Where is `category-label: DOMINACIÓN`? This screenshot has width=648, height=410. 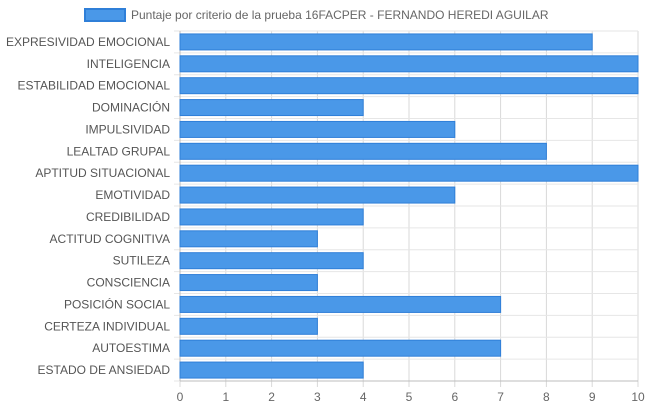
category-label: DOMINACIÓN is located at coordinates (131, 107).